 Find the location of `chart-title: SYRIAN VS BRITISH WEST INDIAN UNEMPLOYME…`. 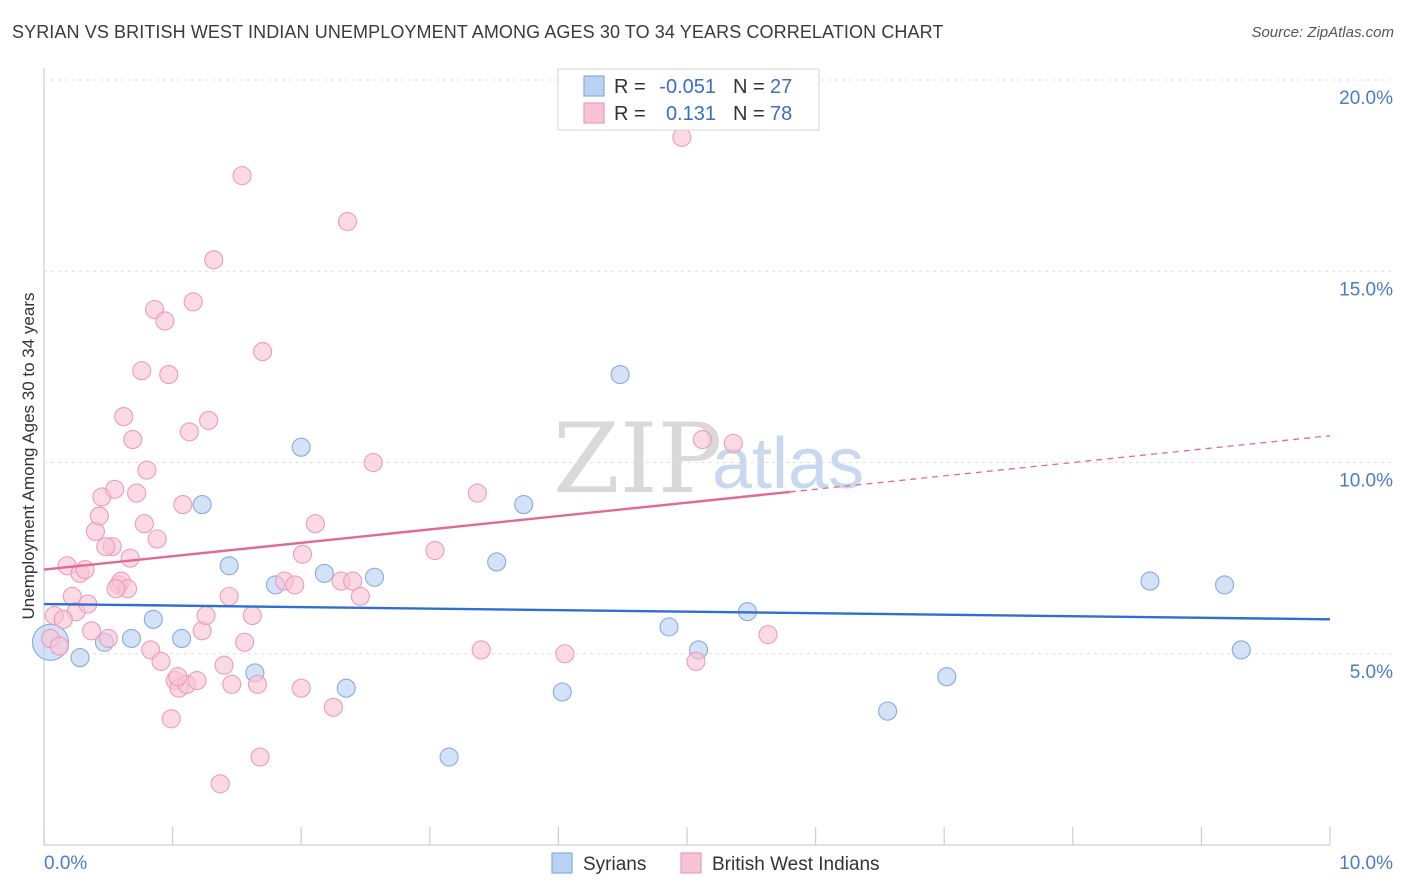

chart-title: SYRIAN VS BRITISH WEST INDIAN UNEMPLOYME… is located at coordinates (478, 32).